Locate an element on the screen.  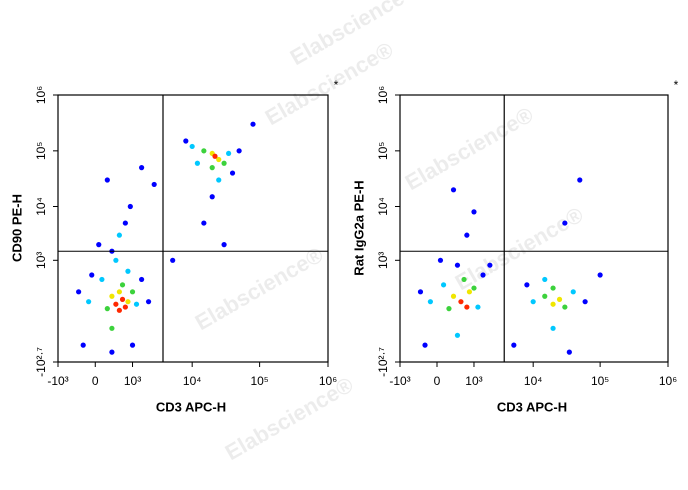
x-axis-label: CD3 APC-H is located at coordinates (532, 406).